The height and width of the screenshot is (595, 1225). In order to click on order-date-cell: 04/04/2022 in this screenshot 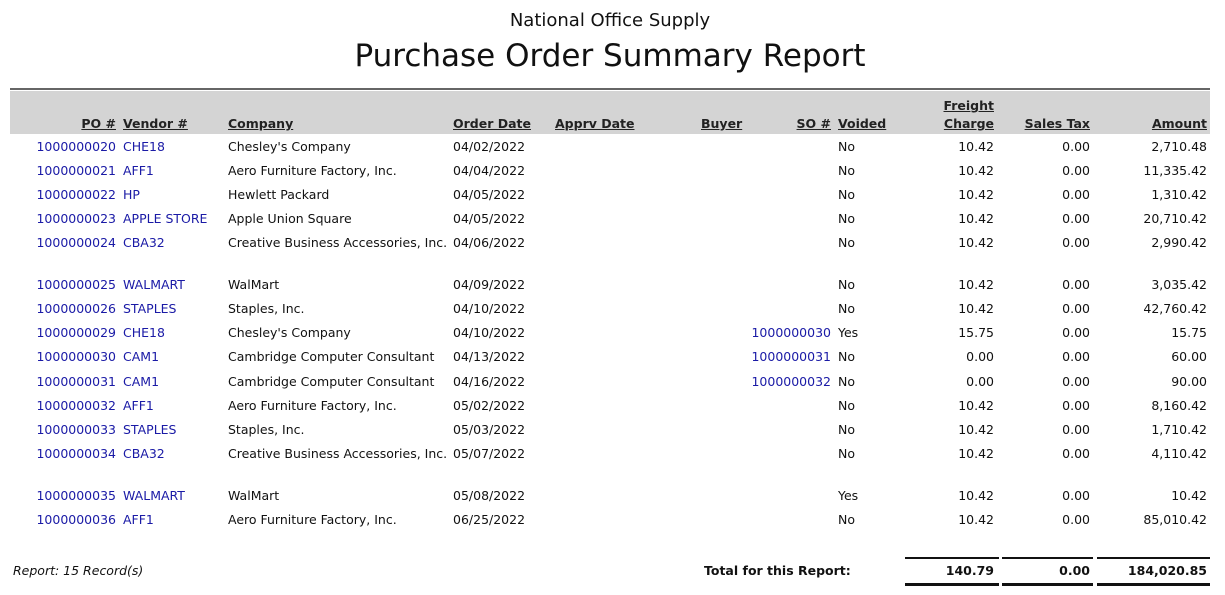, I will do `click(489, 170)`.